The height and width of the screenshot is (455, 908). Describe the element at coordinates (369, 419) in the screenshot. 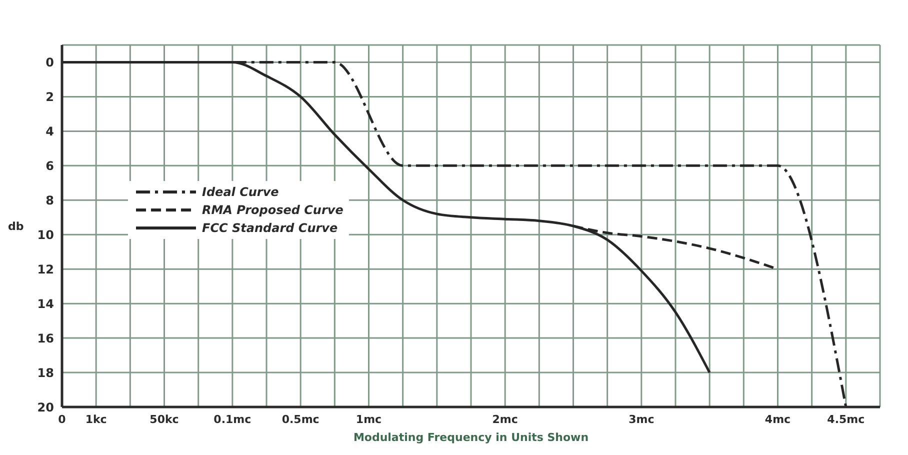

I see `x-tick-label: 1mc` at that location.